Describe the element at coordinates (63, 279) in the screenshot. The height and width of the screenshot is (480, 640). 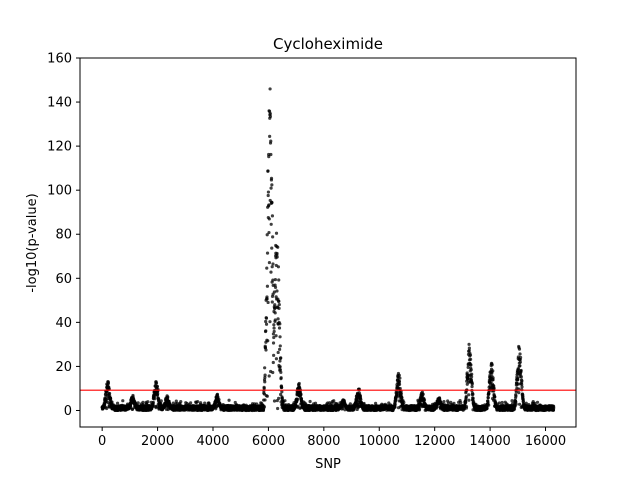
I see `y-tick-label: 60` at that location.